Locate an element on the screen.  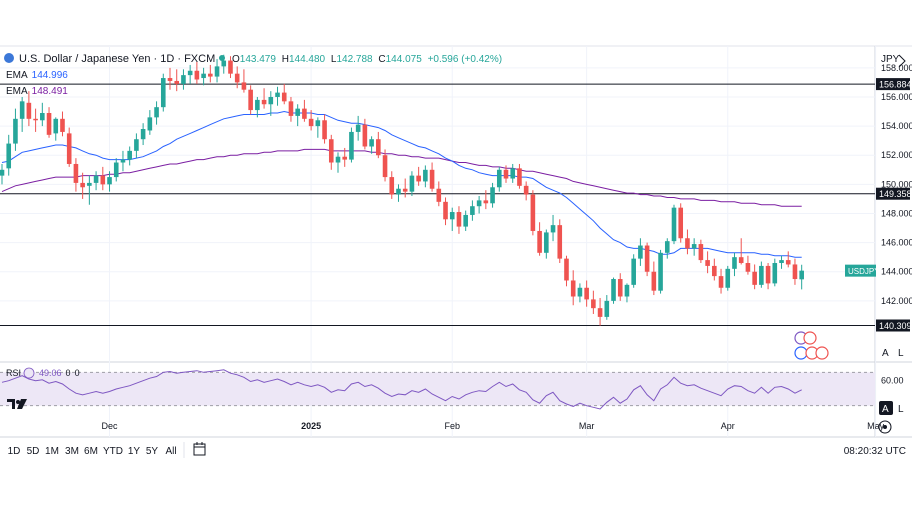
auto-scale-button: A is located at coordinates (885, 353).